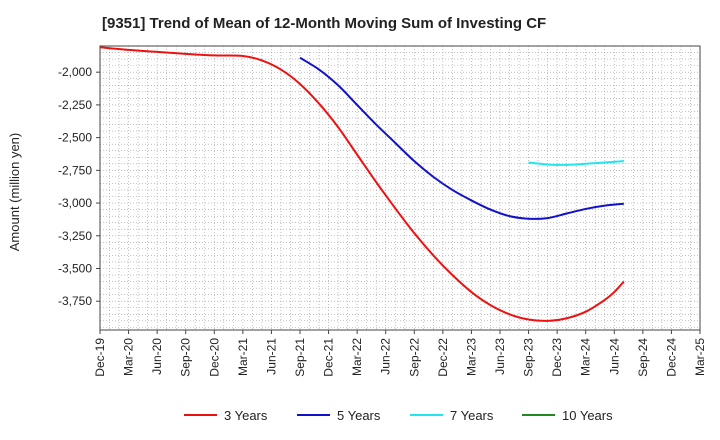  I want to click on y-tick-label: -2,750, so click(75, 170).